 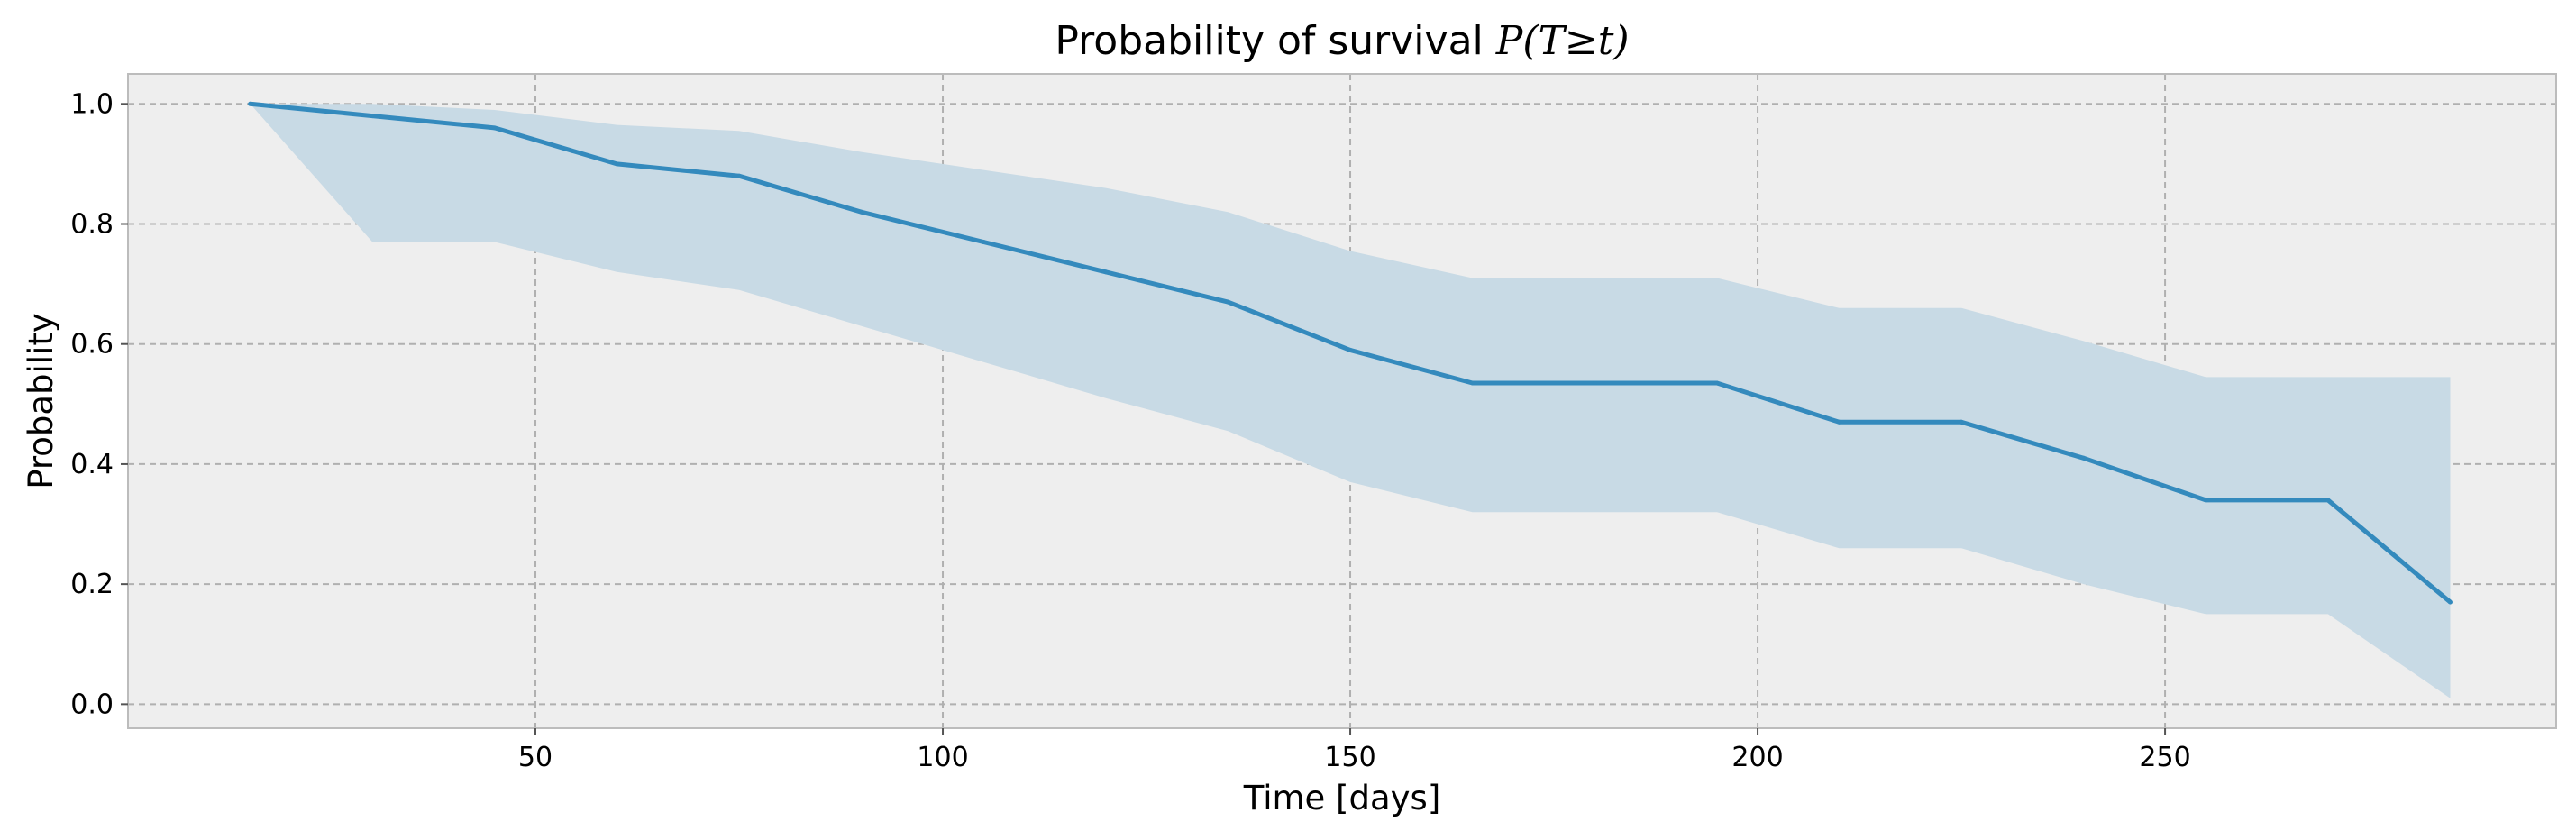 What do you see at coordinates (1342, 798) in the screenshot?
I see `x-axis-label: Time [days]` at bounding box center [1342, 798].